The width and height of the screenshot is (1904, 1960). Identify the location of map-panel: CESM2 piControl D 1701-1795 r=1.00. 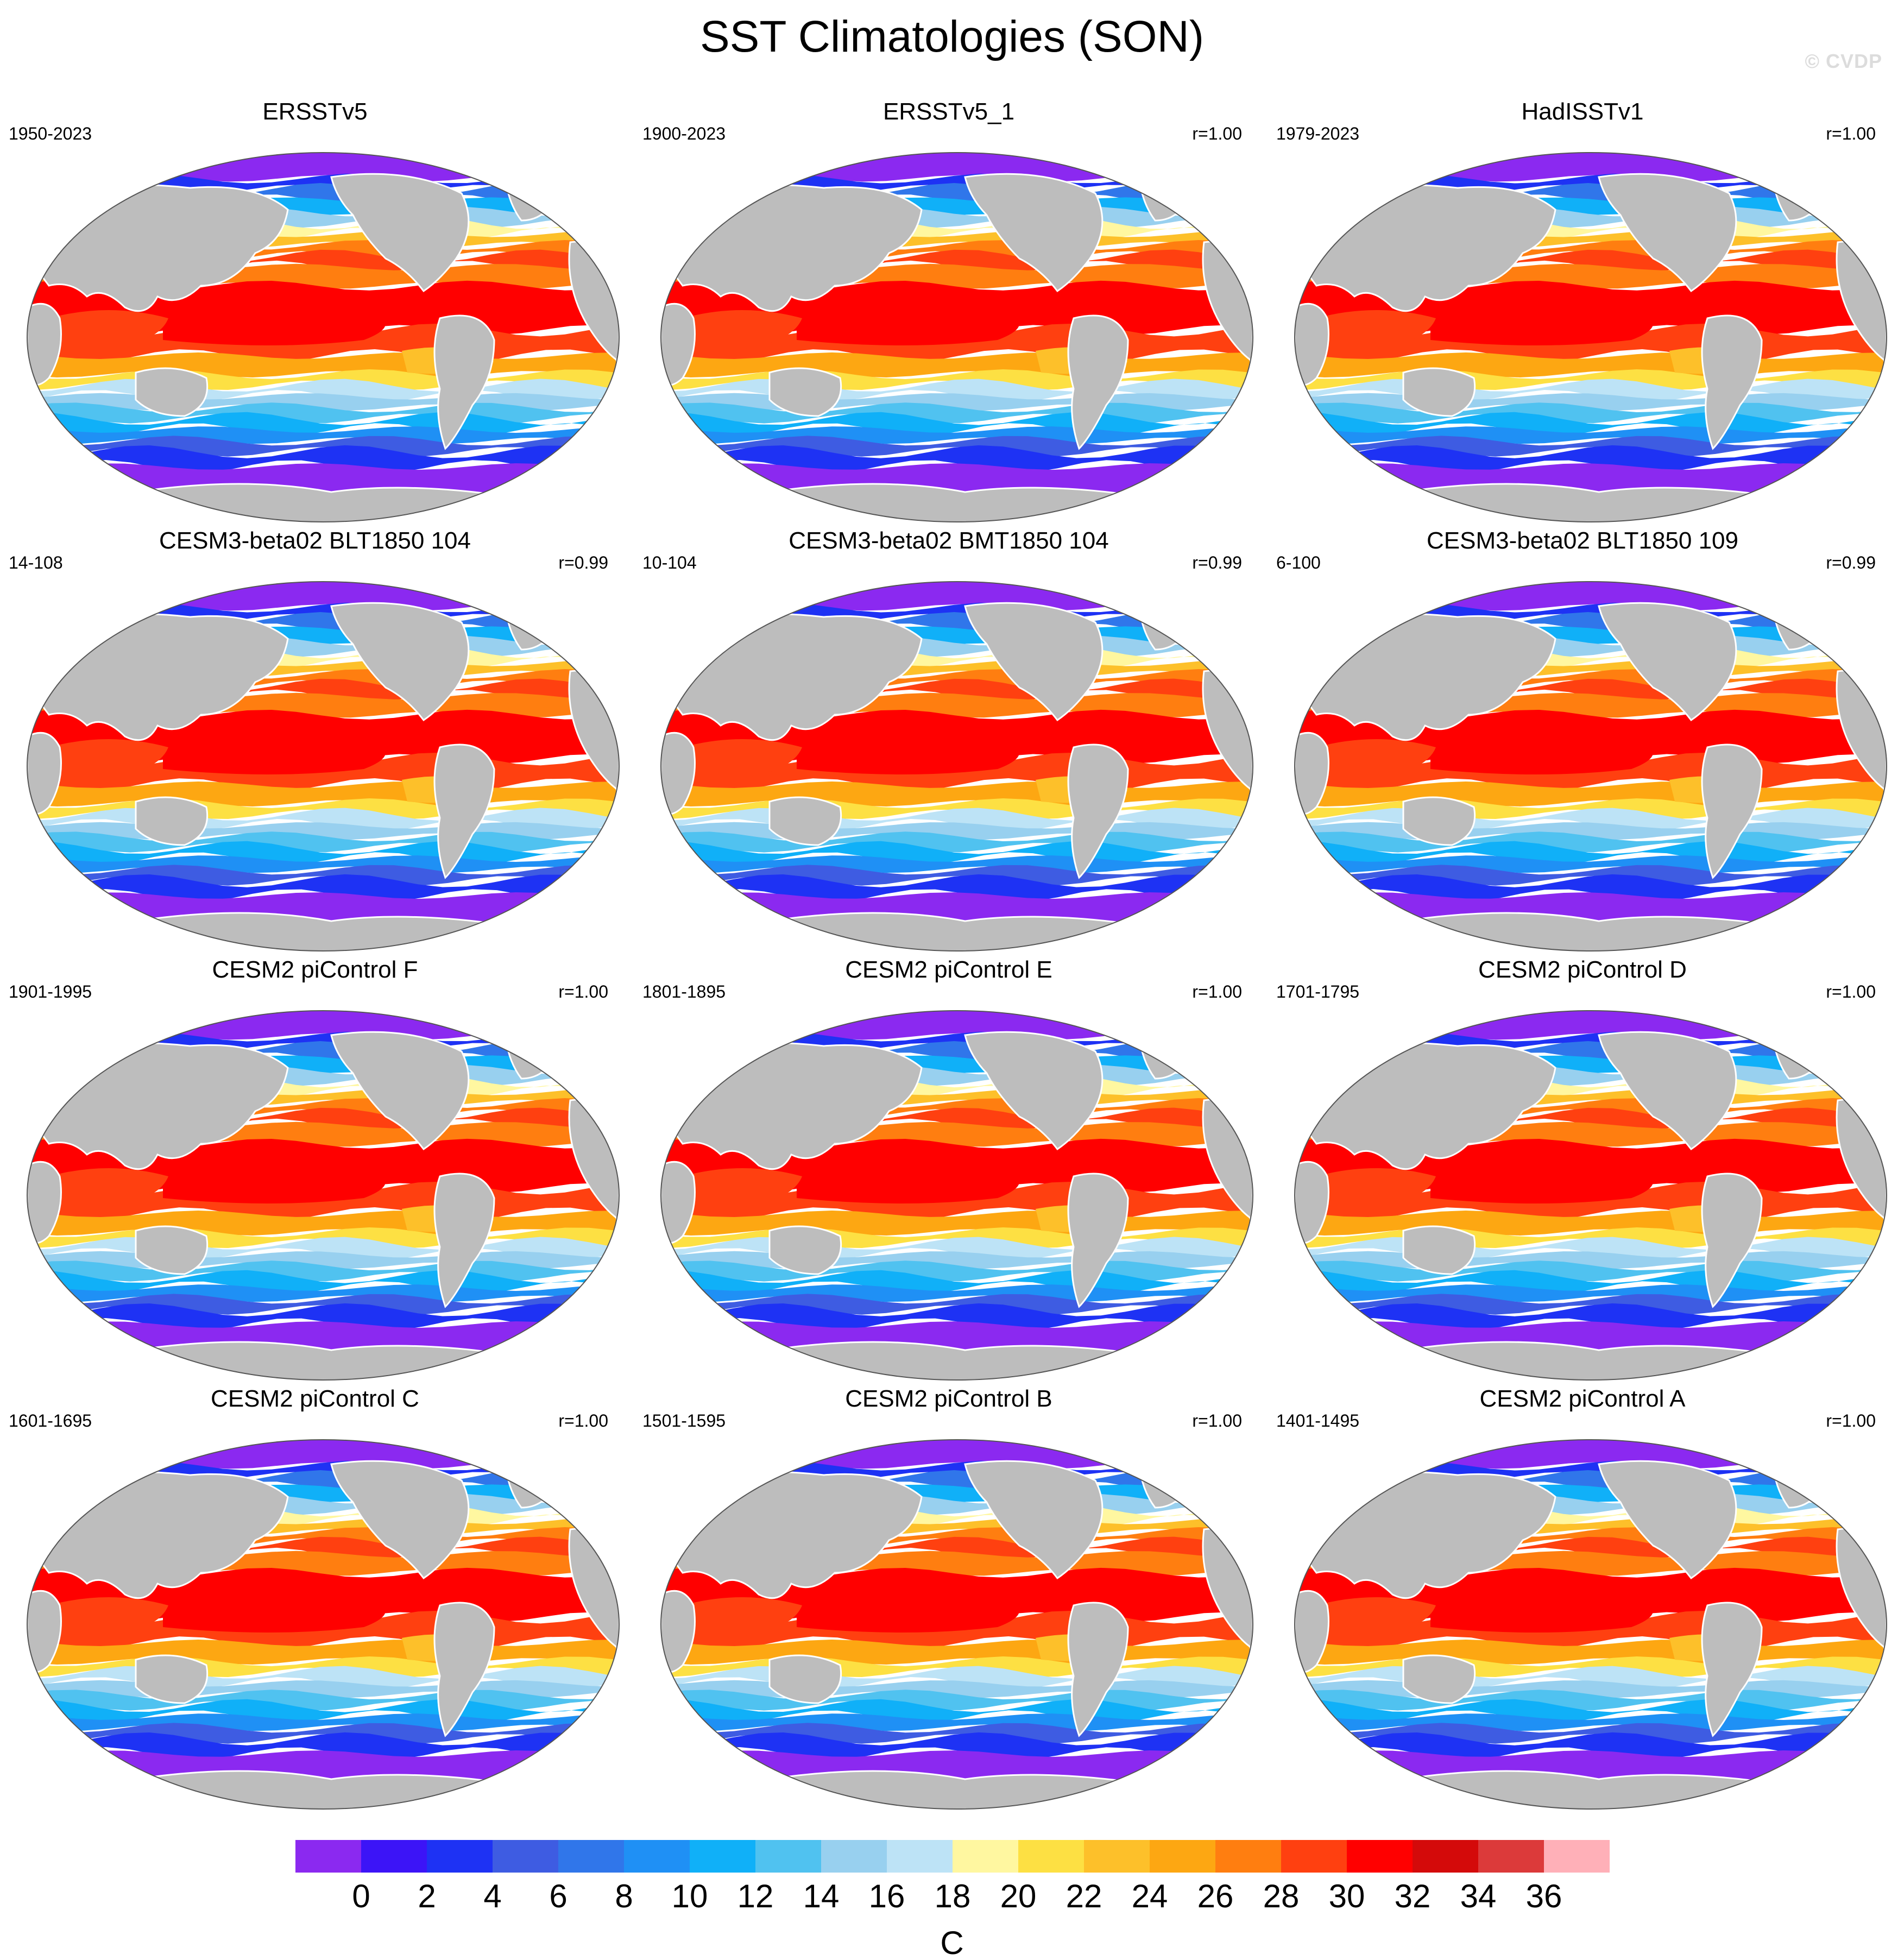
(1582, 1169).